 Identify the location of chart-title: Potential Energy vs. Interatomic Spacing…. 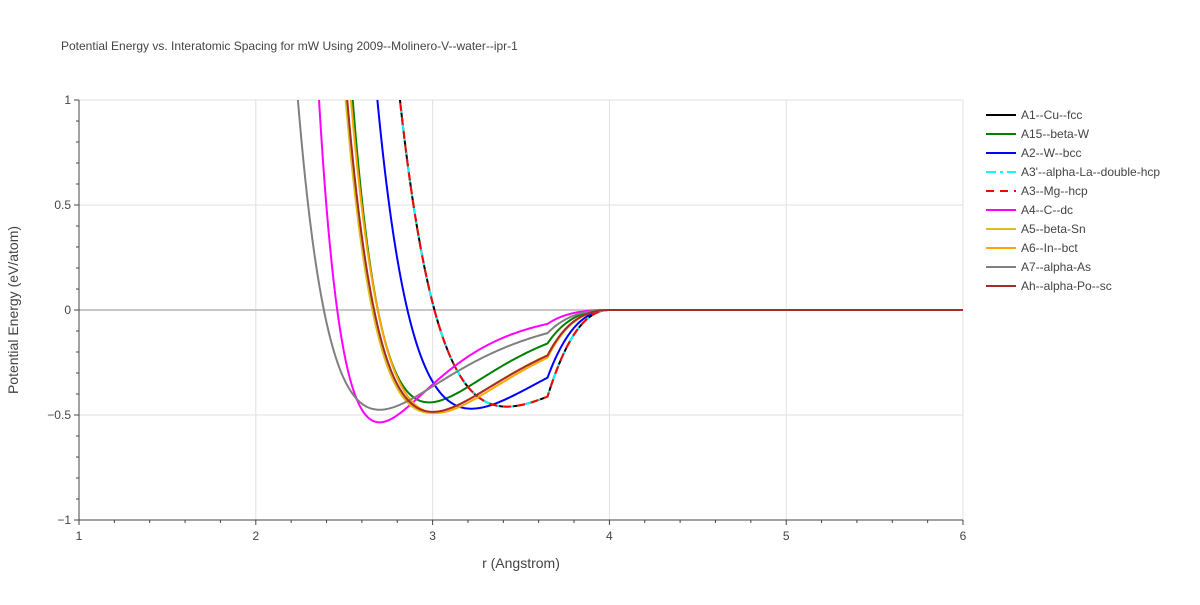
(289, 46).